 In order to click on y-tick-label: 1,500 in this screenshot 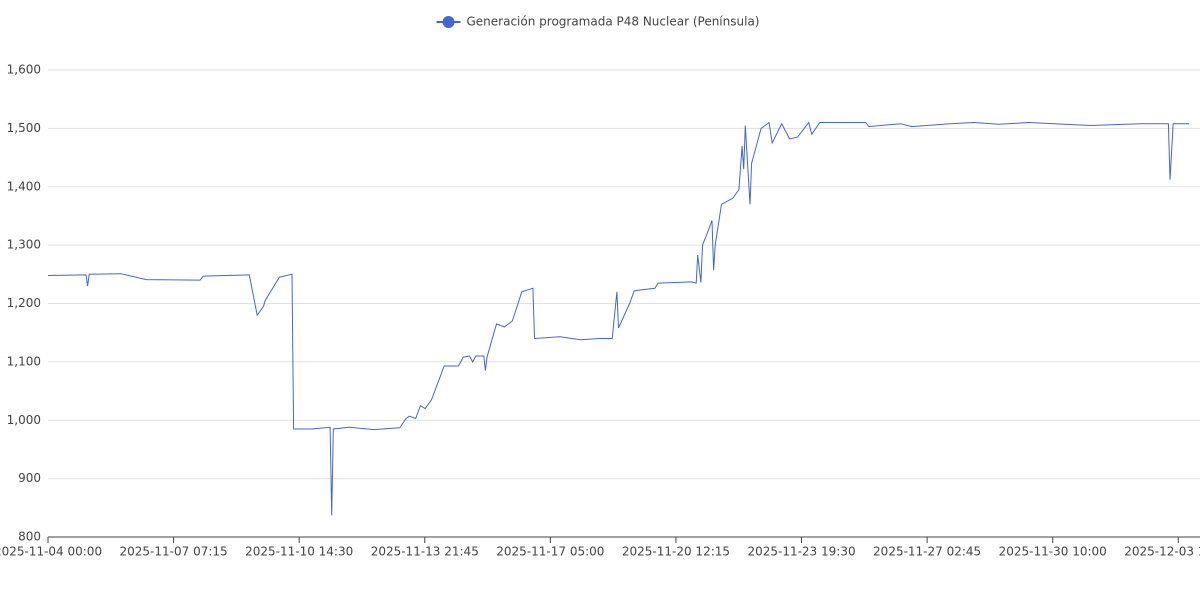, I will do `click(24, 128)`.